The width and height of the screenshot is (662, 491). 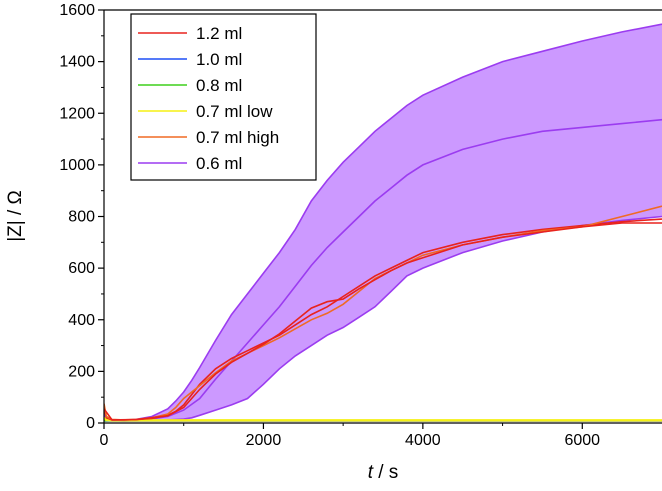 What do you see at coordinates (423, 440) in the screenshot?
I see `x-tick-label-4000: 4000` at bounding box center [423, 440].